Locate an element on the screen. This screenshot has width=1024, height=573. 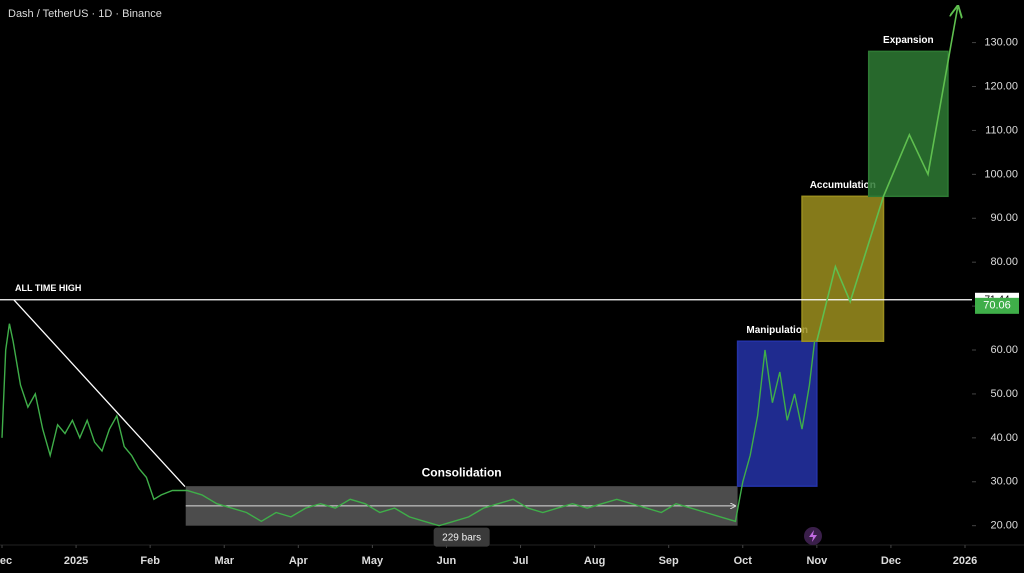
chart-title: Dash / TetherUS · 1D · Binance is located at coordinates (85, 14).